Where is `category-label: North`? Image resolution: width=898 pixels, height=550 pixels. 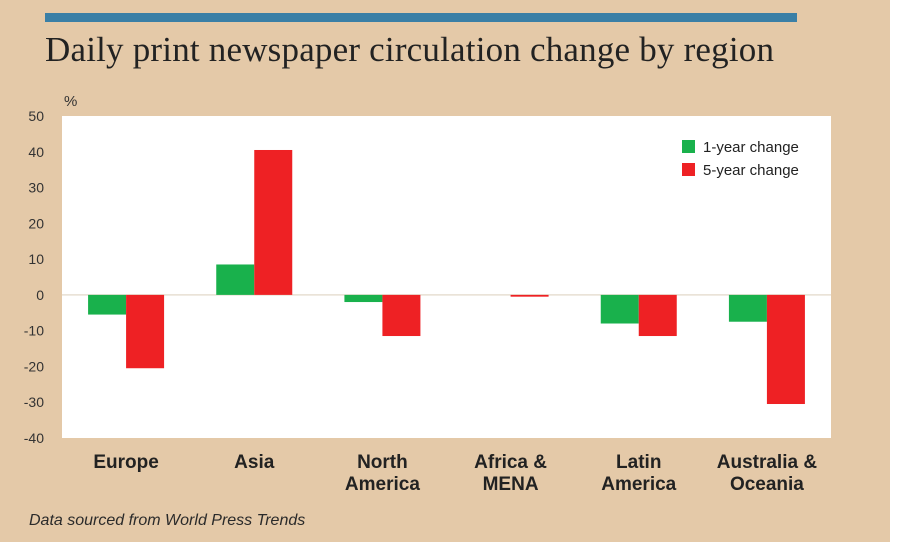
category-label: North is located at coordinates (382, 462).